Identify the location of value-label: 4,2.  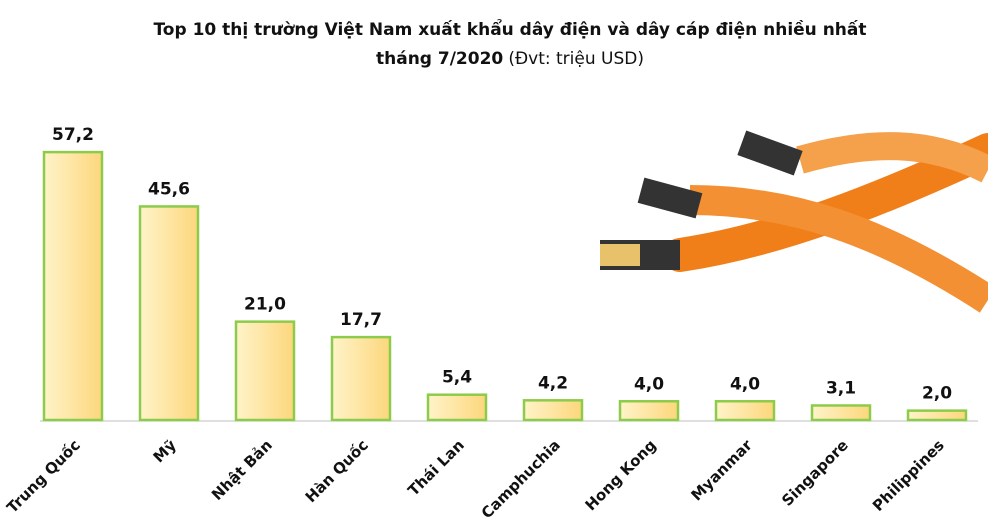
(553, 383).